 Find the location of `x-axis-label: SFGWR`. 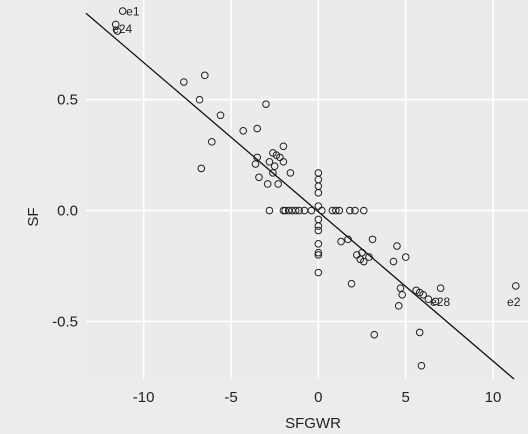

x-axis-label: SFGWR is located at coordinates (313, 423).